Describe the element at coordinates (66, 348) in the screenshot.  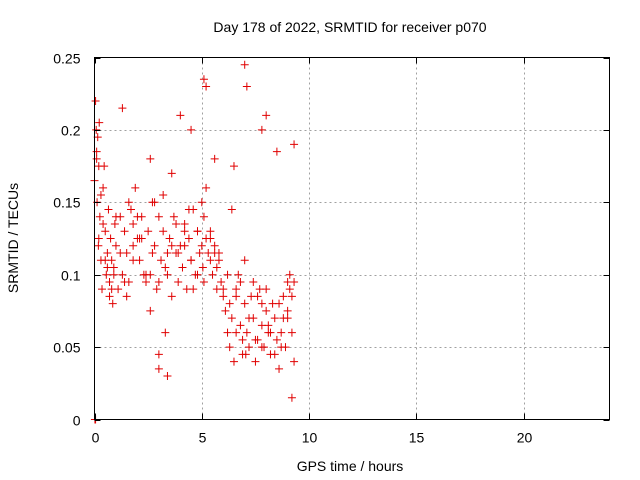
I see `y-tick-label: 0.05` at that location.